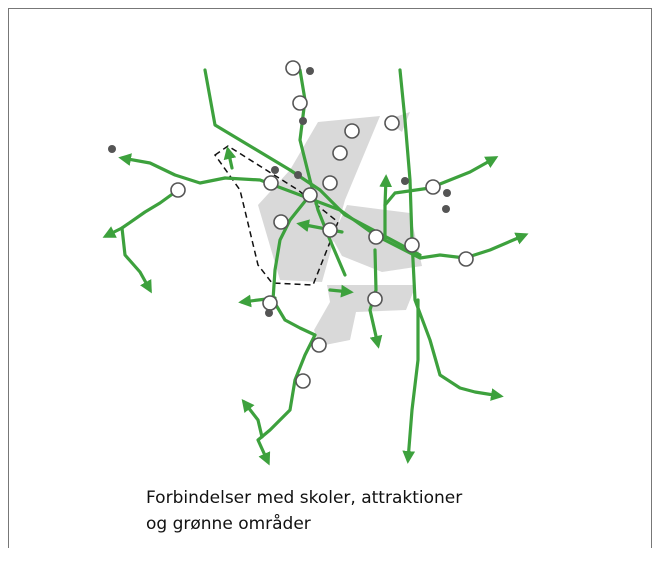  I want to click on caption-line: og grønne områder, so click(228, 523).